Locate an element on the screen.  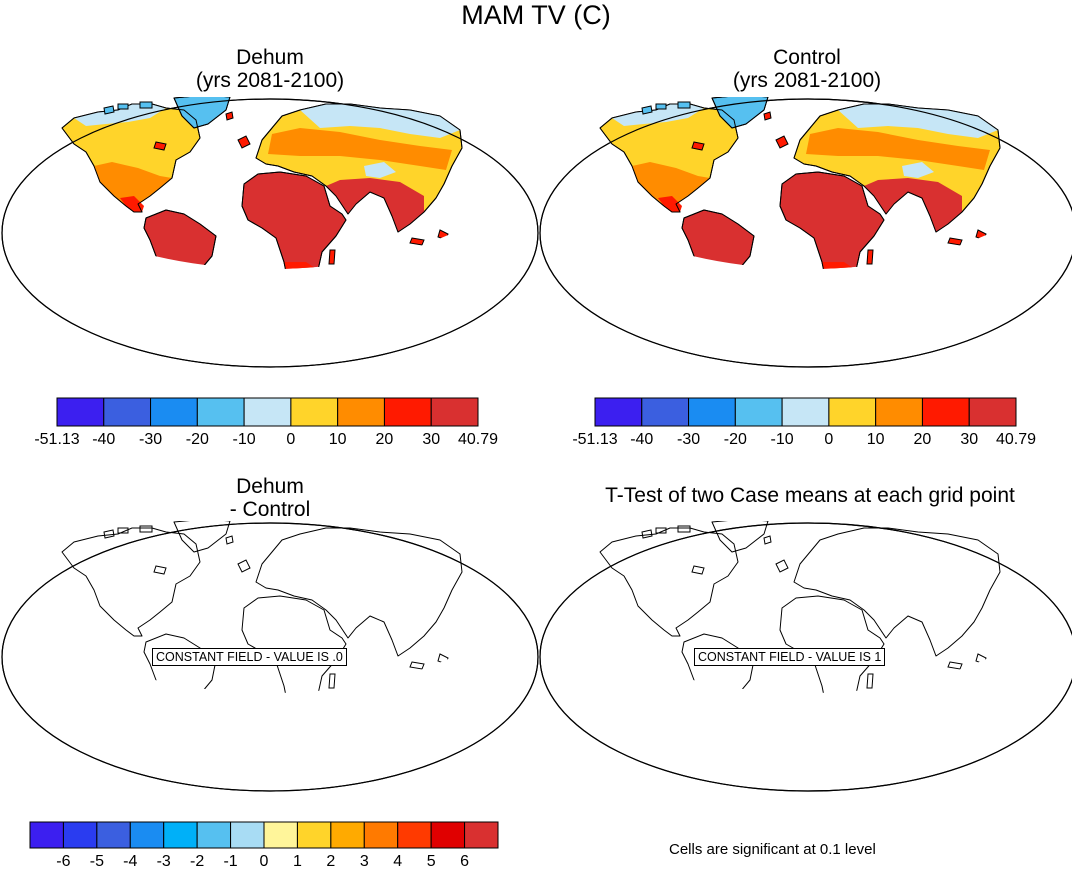
significance-footnote: Cells are significant at 0.1 level is located at coordinates (772, 849).